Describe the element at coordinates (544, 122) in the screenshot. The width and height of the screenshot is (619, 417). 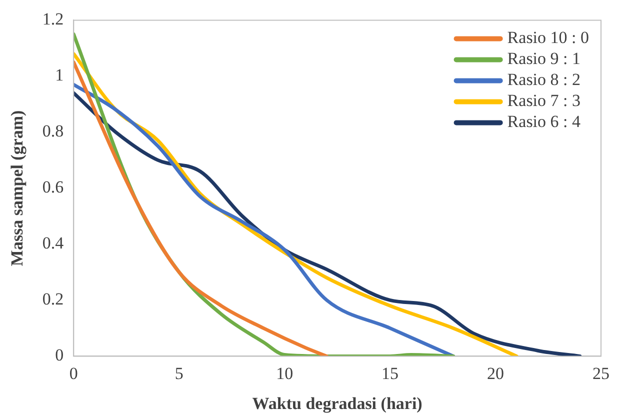
I see `legend-label: Rasio 6 : 4` at that location.